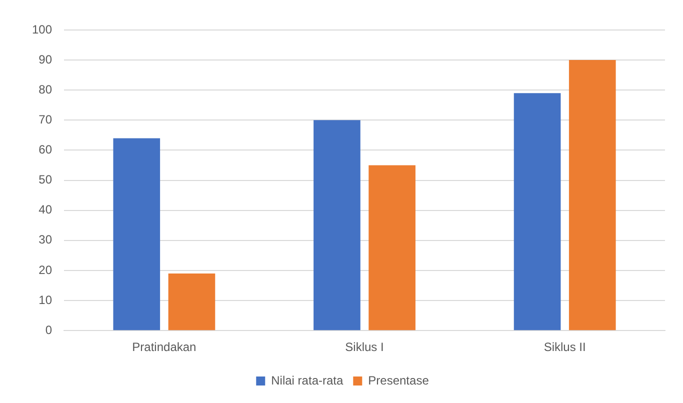 This screenshot has height=403, width=683. Describe the element at coordinates (45, 119) in the screenshot. I see `y-tick-label: 70` at that location.